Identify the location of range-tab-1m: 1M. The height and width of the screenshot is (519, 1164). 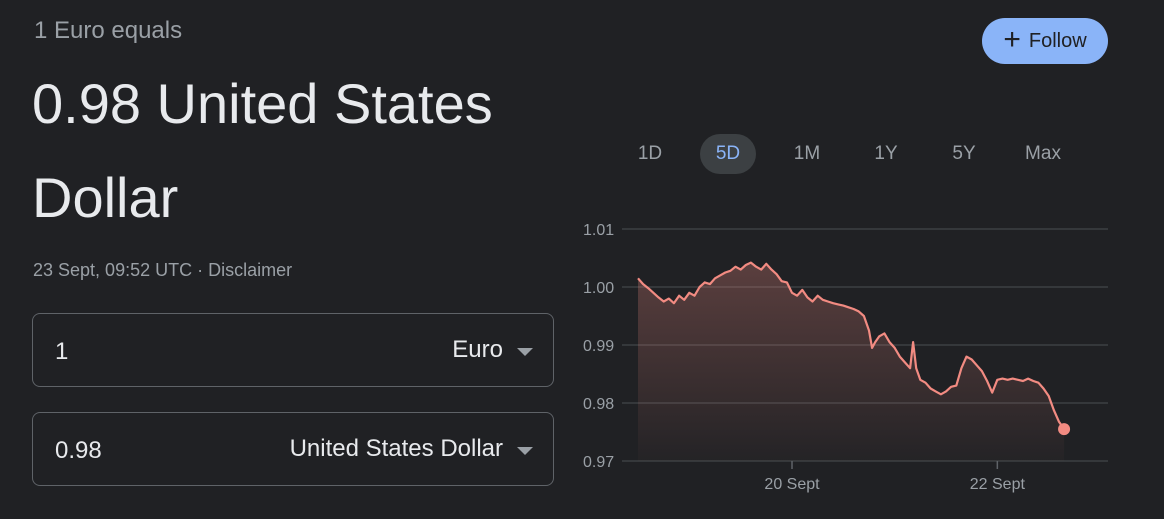
(807, 153).